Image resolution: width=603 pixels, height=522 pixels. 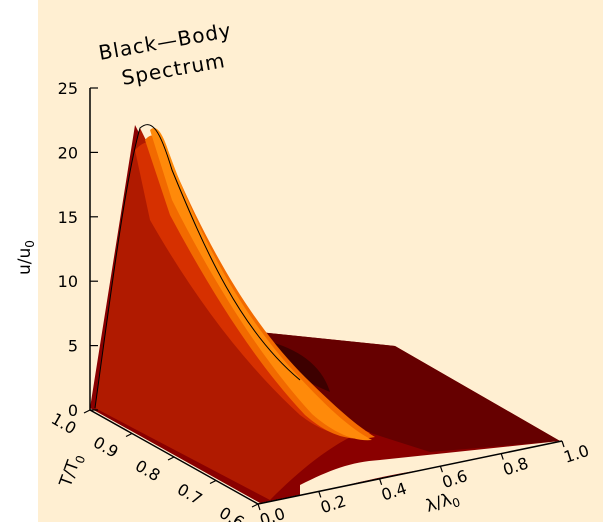 I want to click on x-axis-line, so click(x=410, y=472).